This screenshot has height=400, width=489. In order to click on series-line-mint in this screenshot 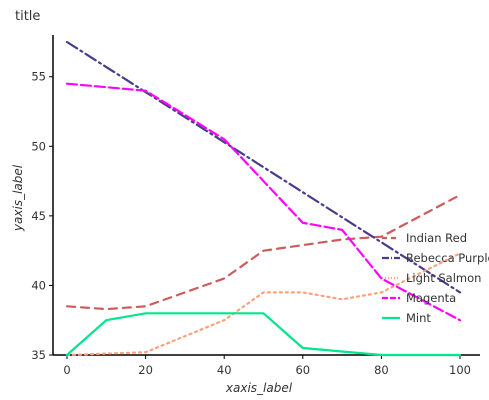, I will do `click(263, 334)`.